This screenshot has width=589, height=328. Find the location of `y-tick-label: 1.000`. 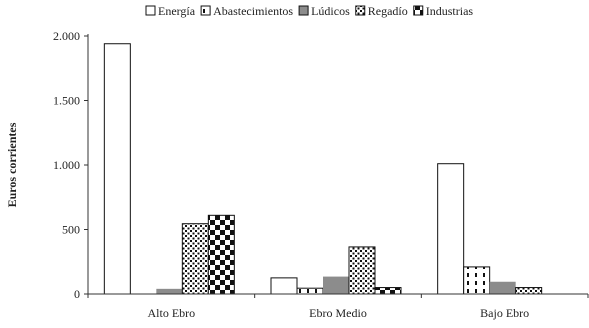

y-tick-label: 1.000 is located at coordinates (66, 165).